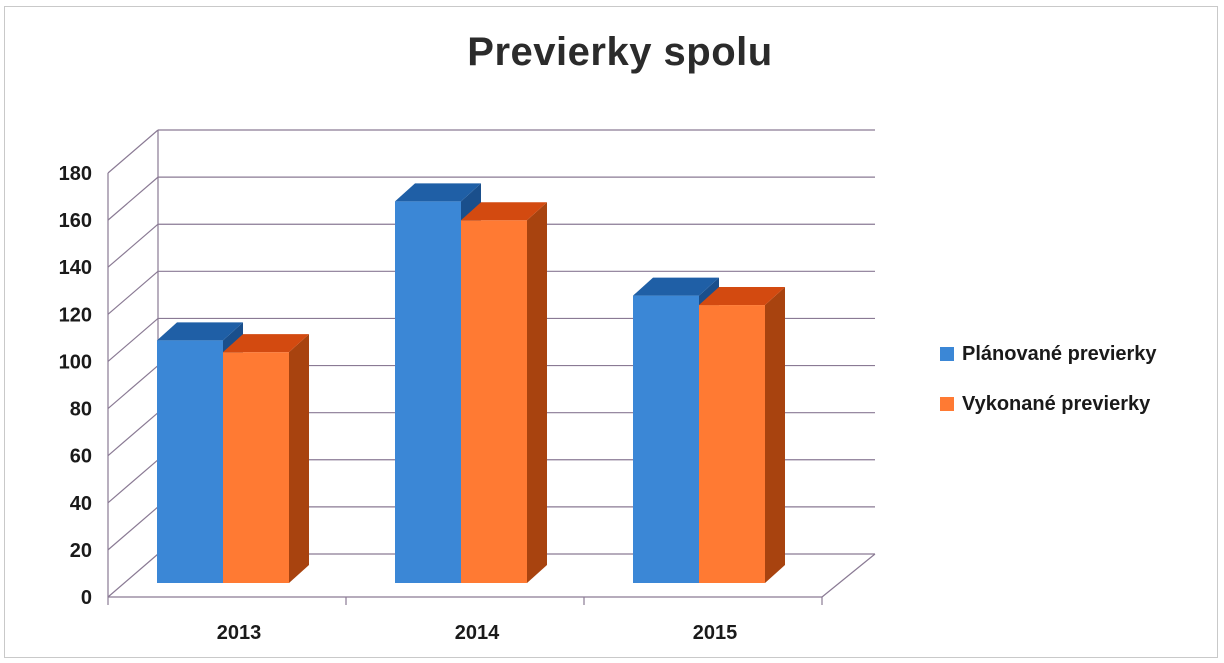 The image size is (1224, 663). What do you see at coordinates (299, 458) in the screenshot?
I see `bar-done-2013-side` at bounding box center [299, 458].